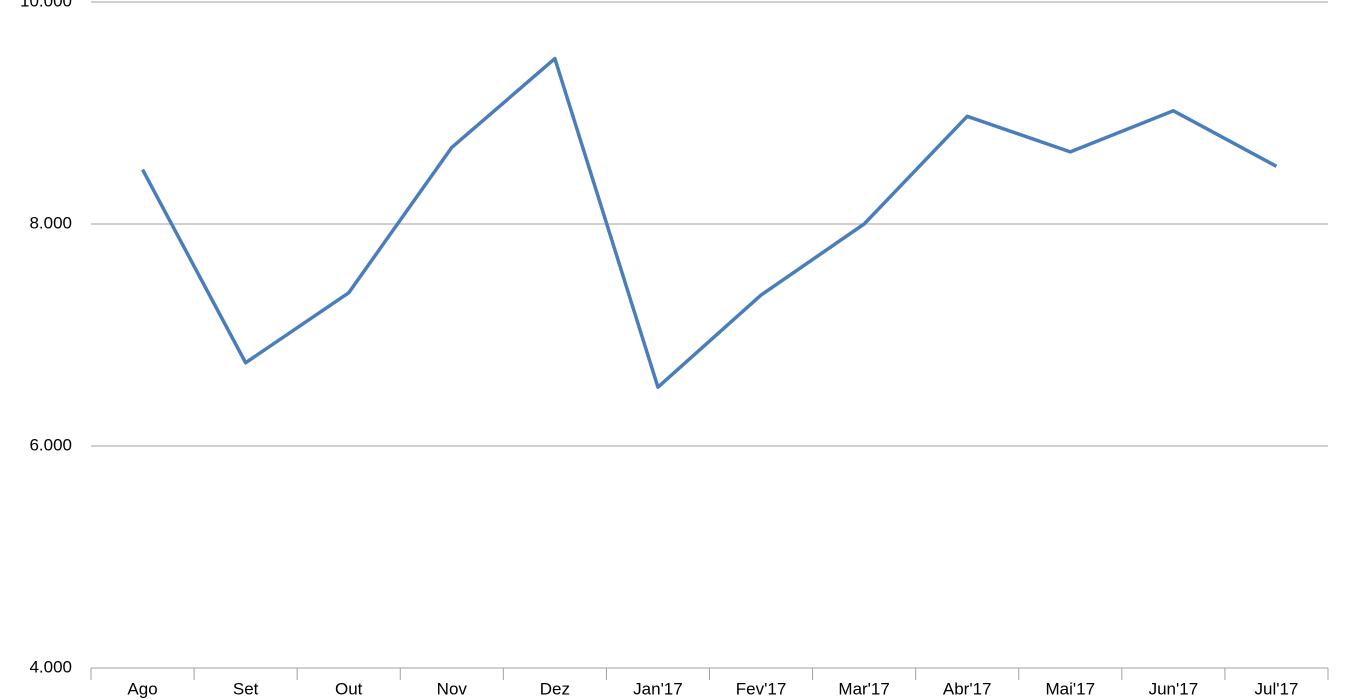 The image size is (1350, 700). What do you see at coordinates (46, 5) in the screenshot?
I see `y-tick-label: 10.000` at bounding box center [46, 5].